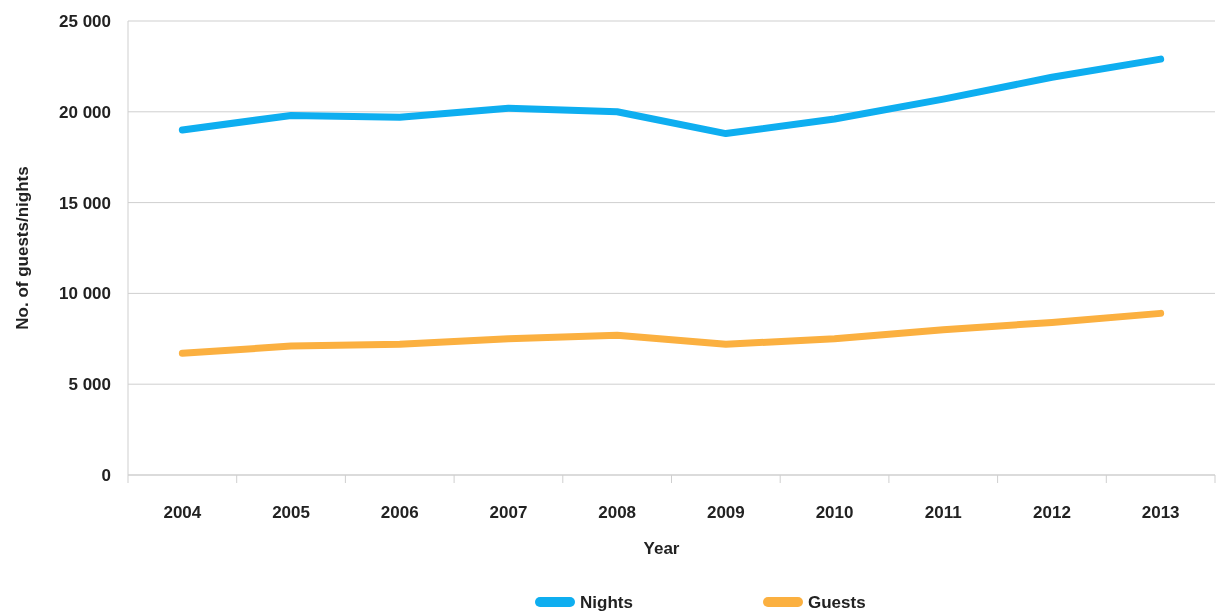  What do you see at coordinates (182, 512) in the screenshot?
I see `x-tick-label: 2004` at bounding box center [182, 512].